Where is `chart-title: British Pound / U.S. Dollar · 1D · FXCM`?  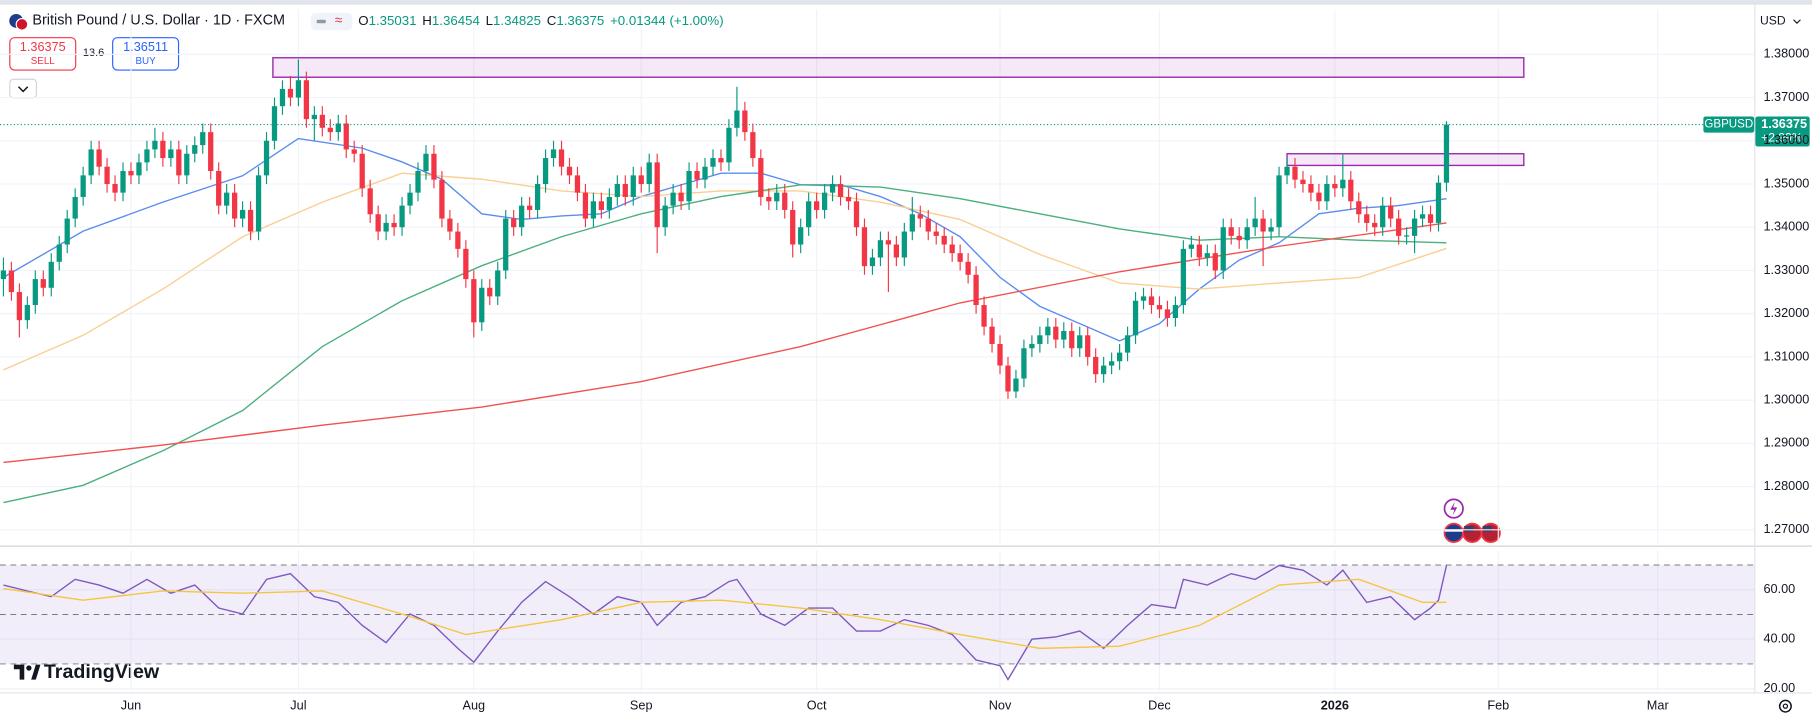
chart-title: British Pound / U.S. Dollar · 1D · FXCM is located at coordinates (158, 21).